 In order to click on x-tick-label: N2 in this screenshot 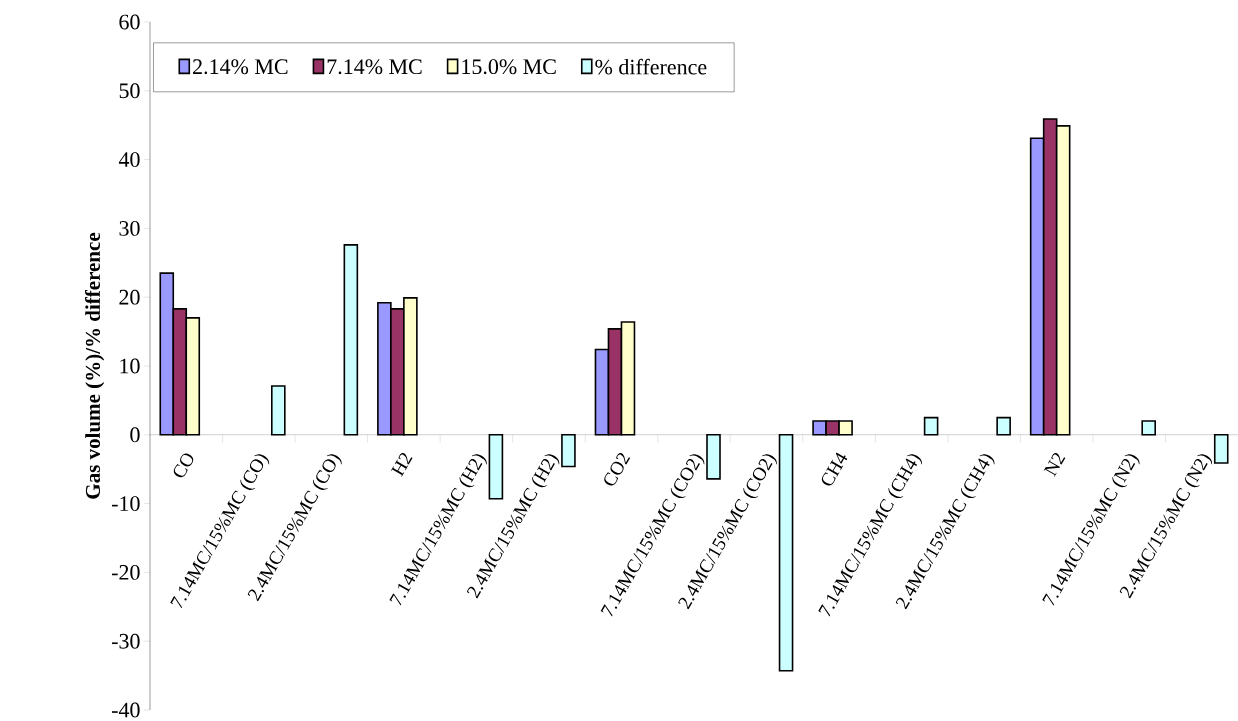, I will do `click(1054, 465)`.